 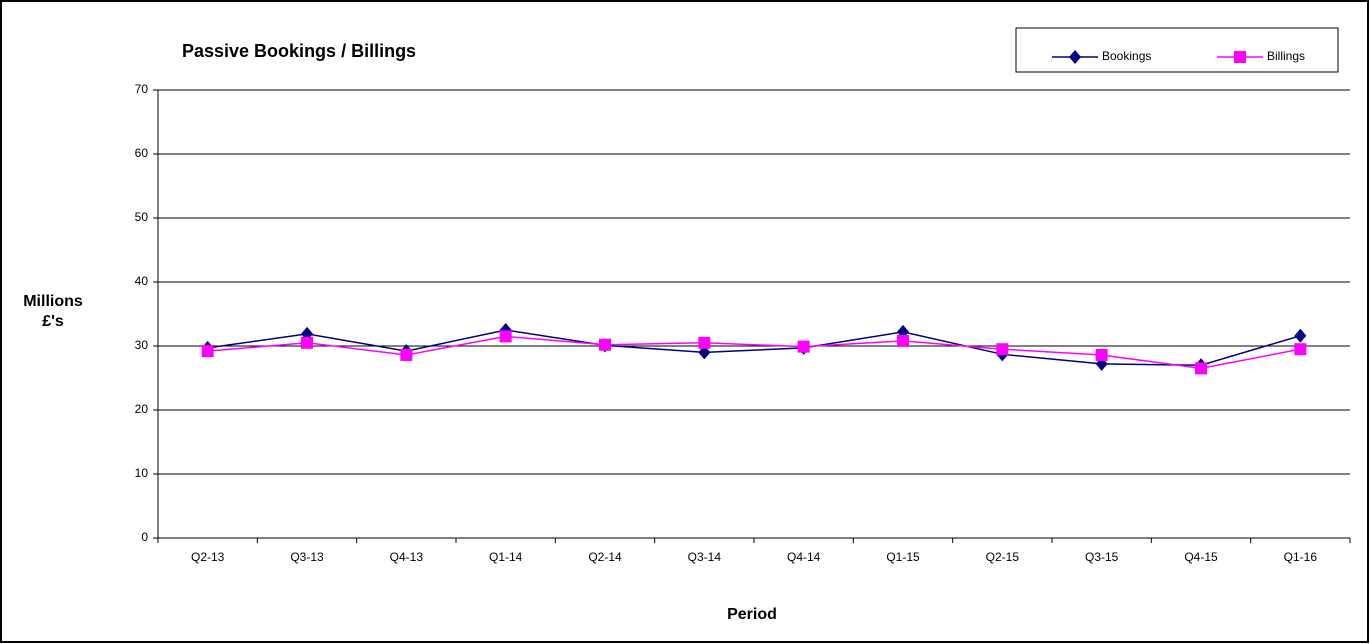 I want to click on y-tick-label: 30, so click(x=142, y=345).